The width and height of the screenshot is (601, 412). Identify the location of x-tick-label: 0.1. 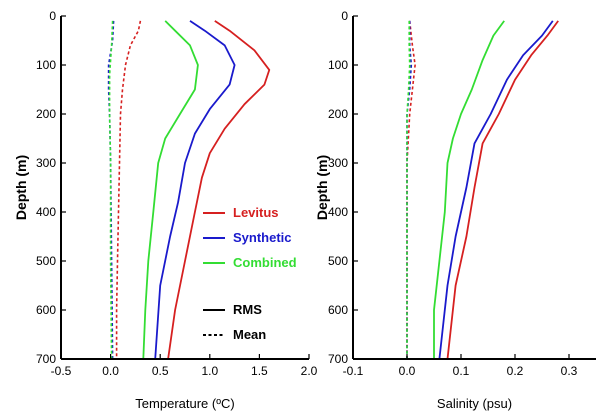
(461, 371).